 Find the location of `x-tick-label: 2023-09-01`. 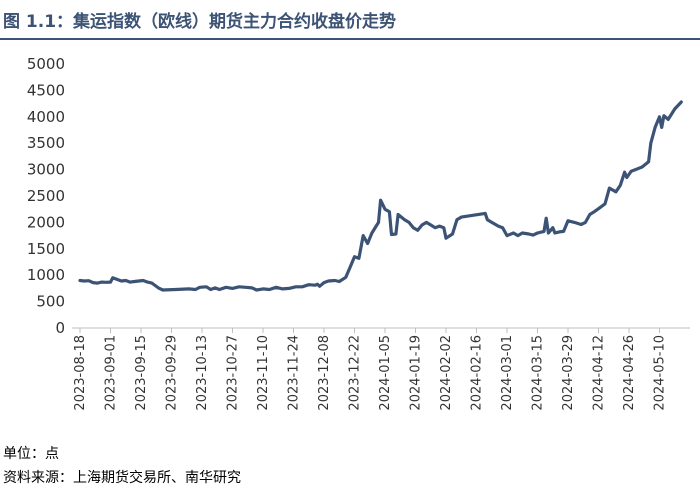

x-tick-label: 2023-09-01 is located at coordinates (111, 373).